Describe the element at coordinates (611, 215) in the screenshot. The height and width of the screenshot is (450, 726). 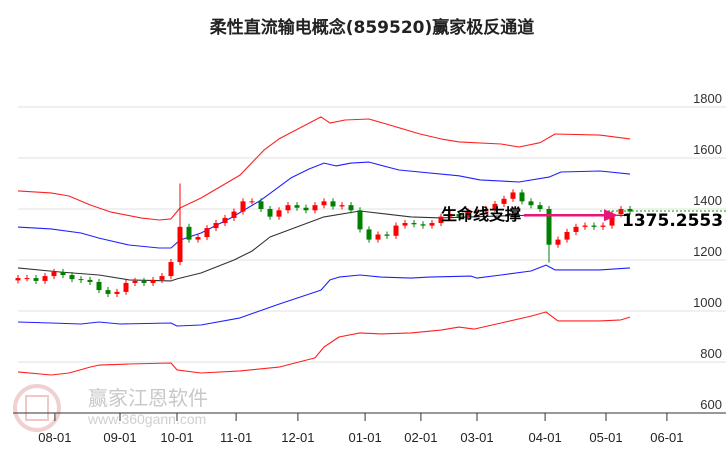
I see `arrow-head` at that location.